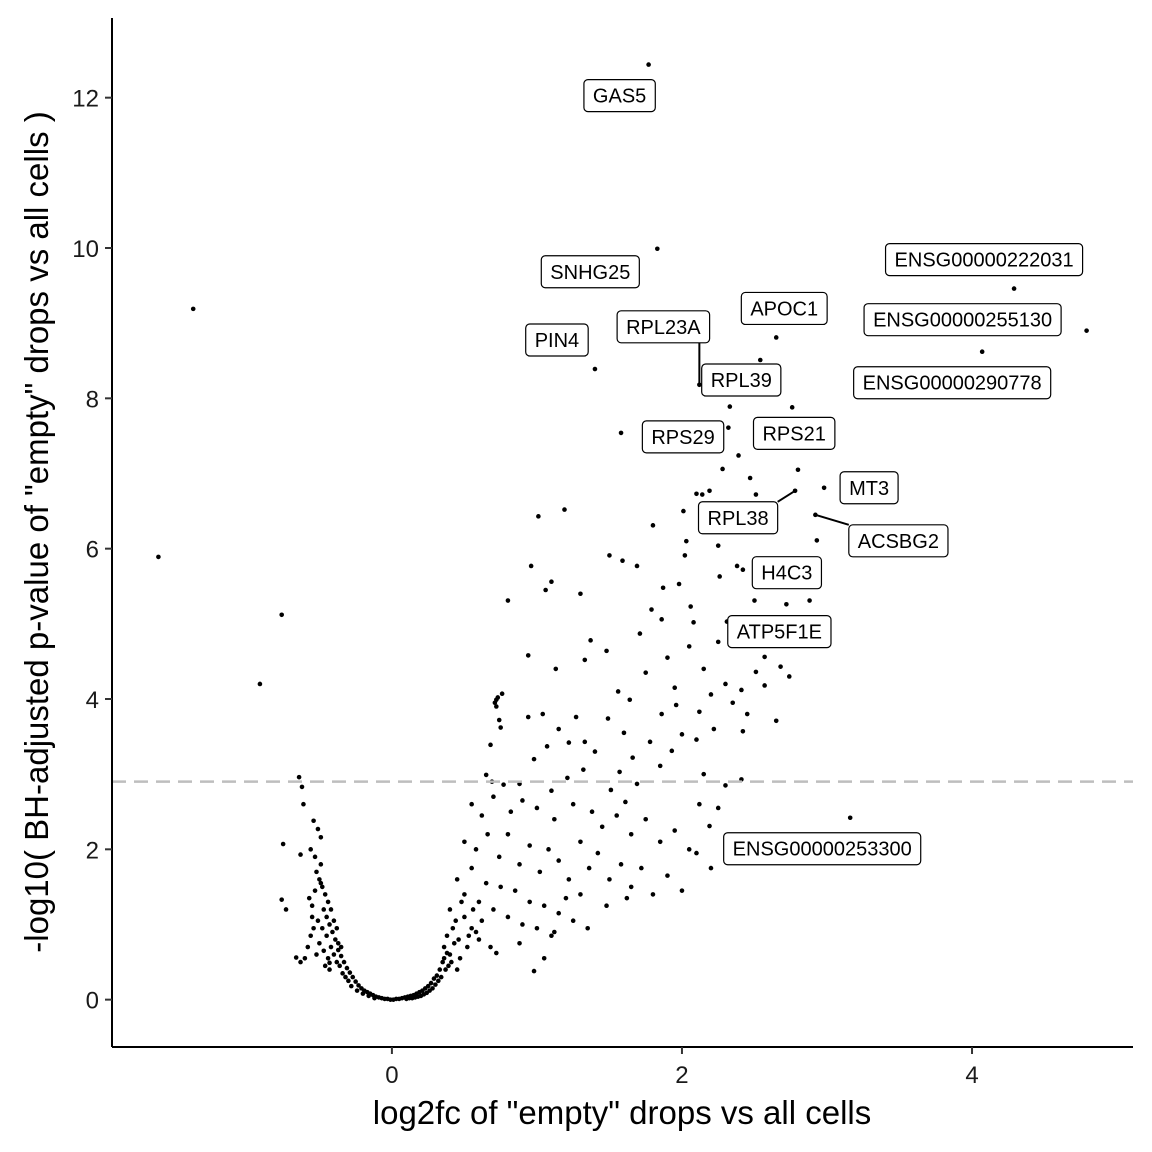 This screenshot has height=1152, width=1152. Describe the element at coordinates (786, 496) in the screenshot. I see `gene-label-connector` at that location.